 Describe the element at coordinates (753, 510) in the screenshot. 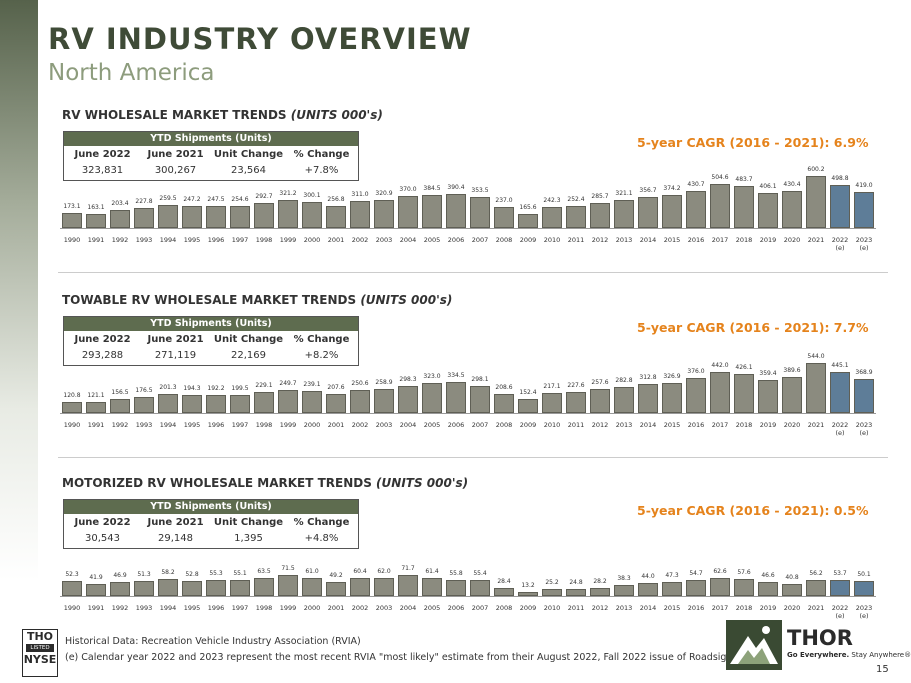

I see `cagr-label: 5-year CAGR (2016 - 2021): 0.5%` at that location.